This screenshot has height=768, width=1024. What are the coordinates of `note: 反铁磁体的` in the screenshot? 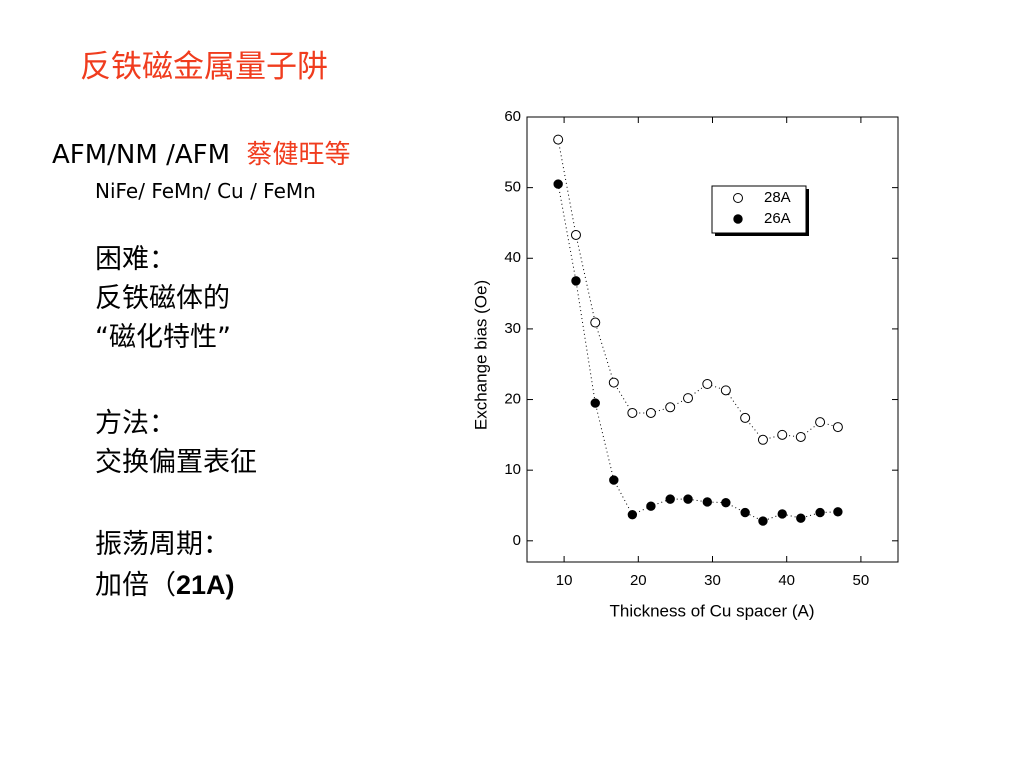 It's located at (162, 298).